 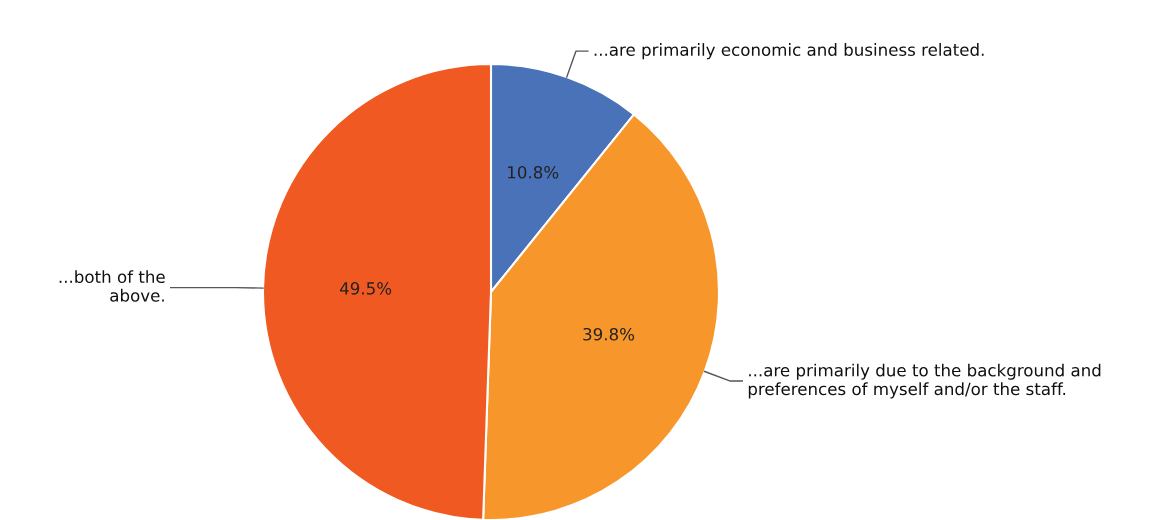 I want to click on slice-label: ...both of the above., so click(x=112, y=286).